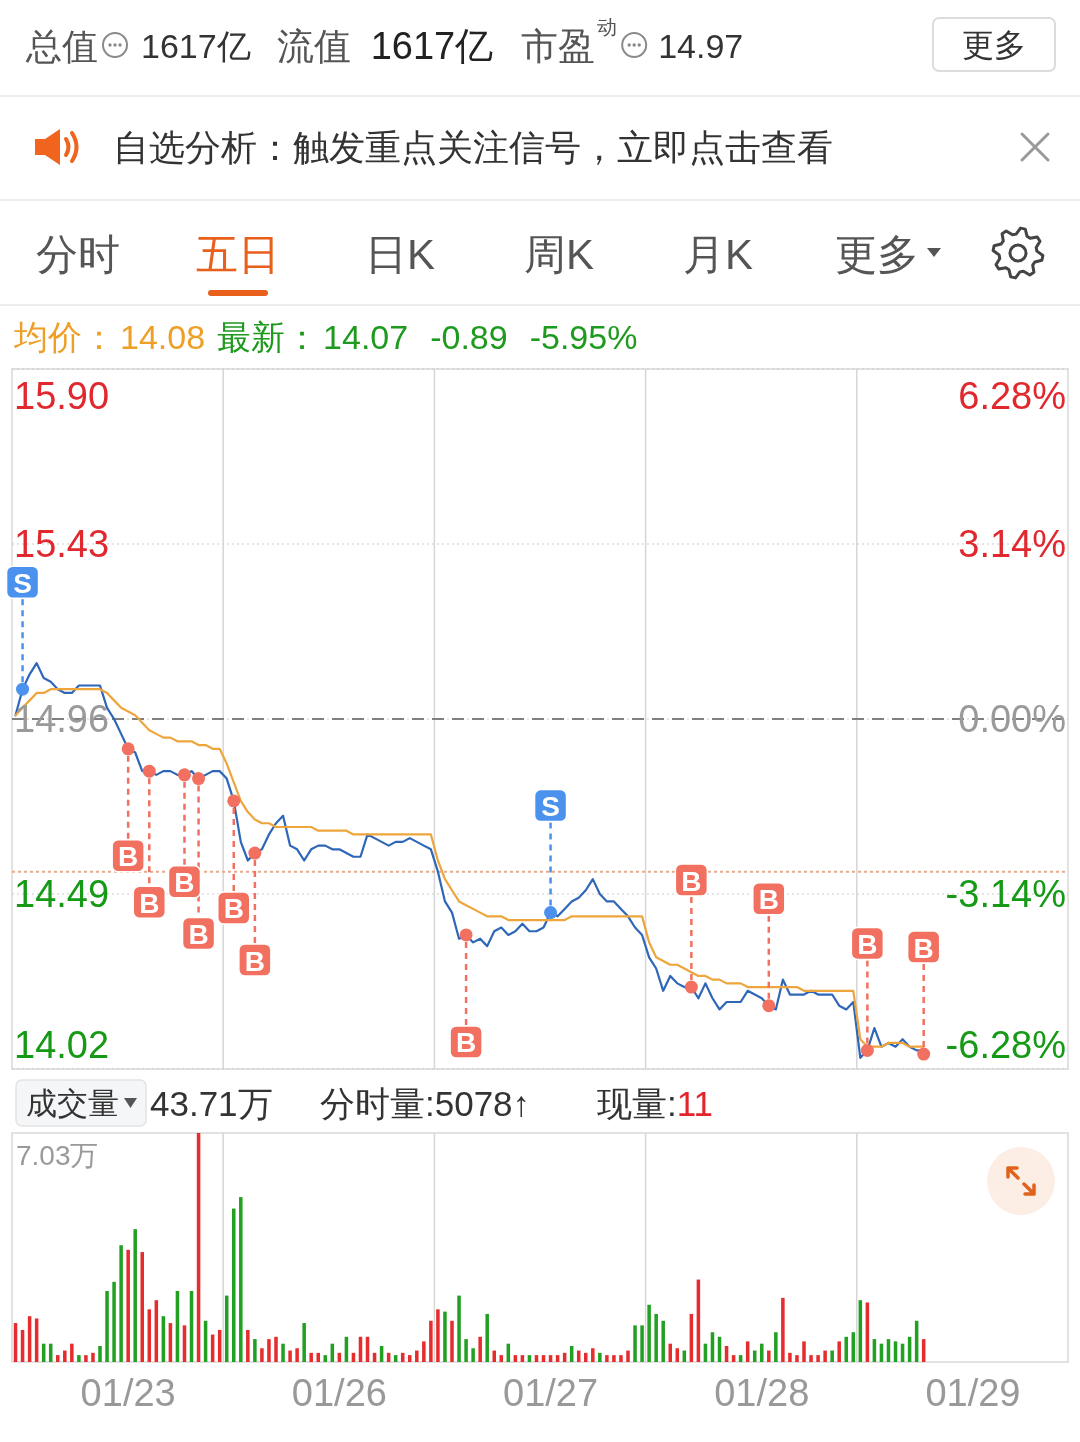 This screenshot has height=1442, width=1080. What do you see at coordinates (313, 46) in the screenshot?
I see `text: 流值` at bounding box center [313, 46].